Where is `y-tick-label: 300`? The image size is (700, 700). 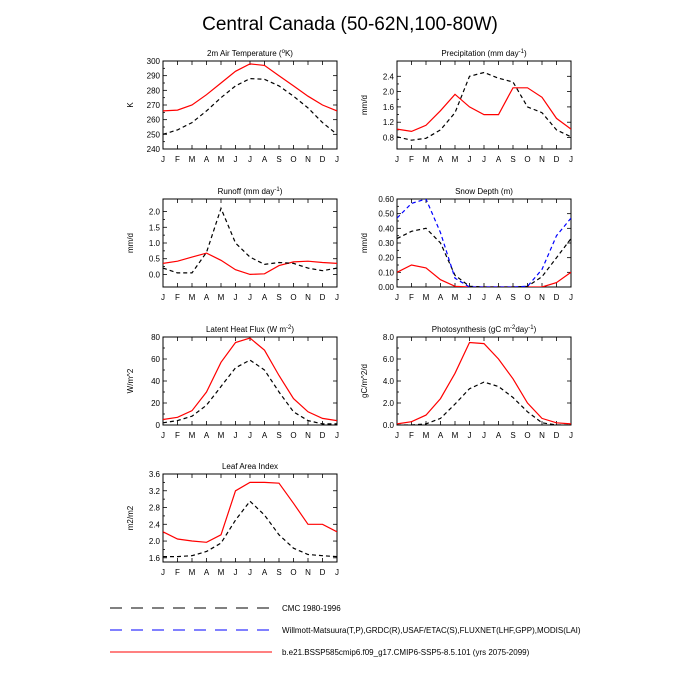 y-tick-label: 300 is located at coordinates (154, 61).